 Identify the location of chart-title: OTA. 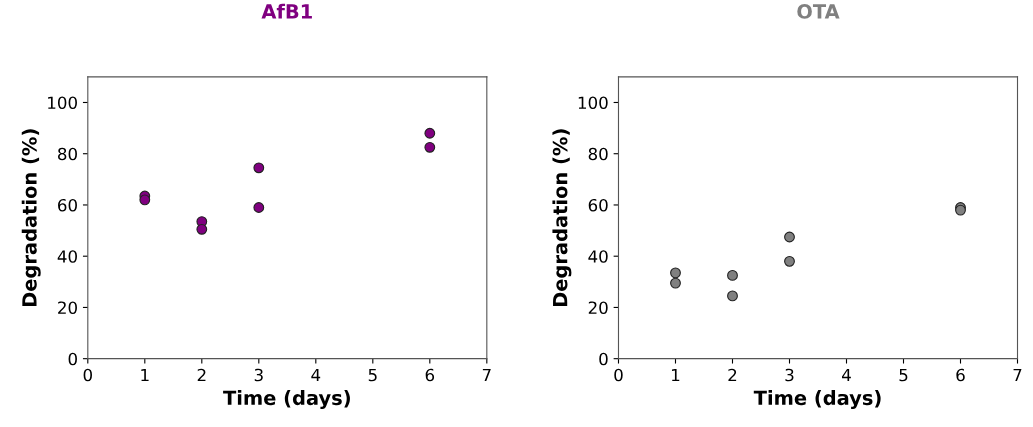
(818, 11).